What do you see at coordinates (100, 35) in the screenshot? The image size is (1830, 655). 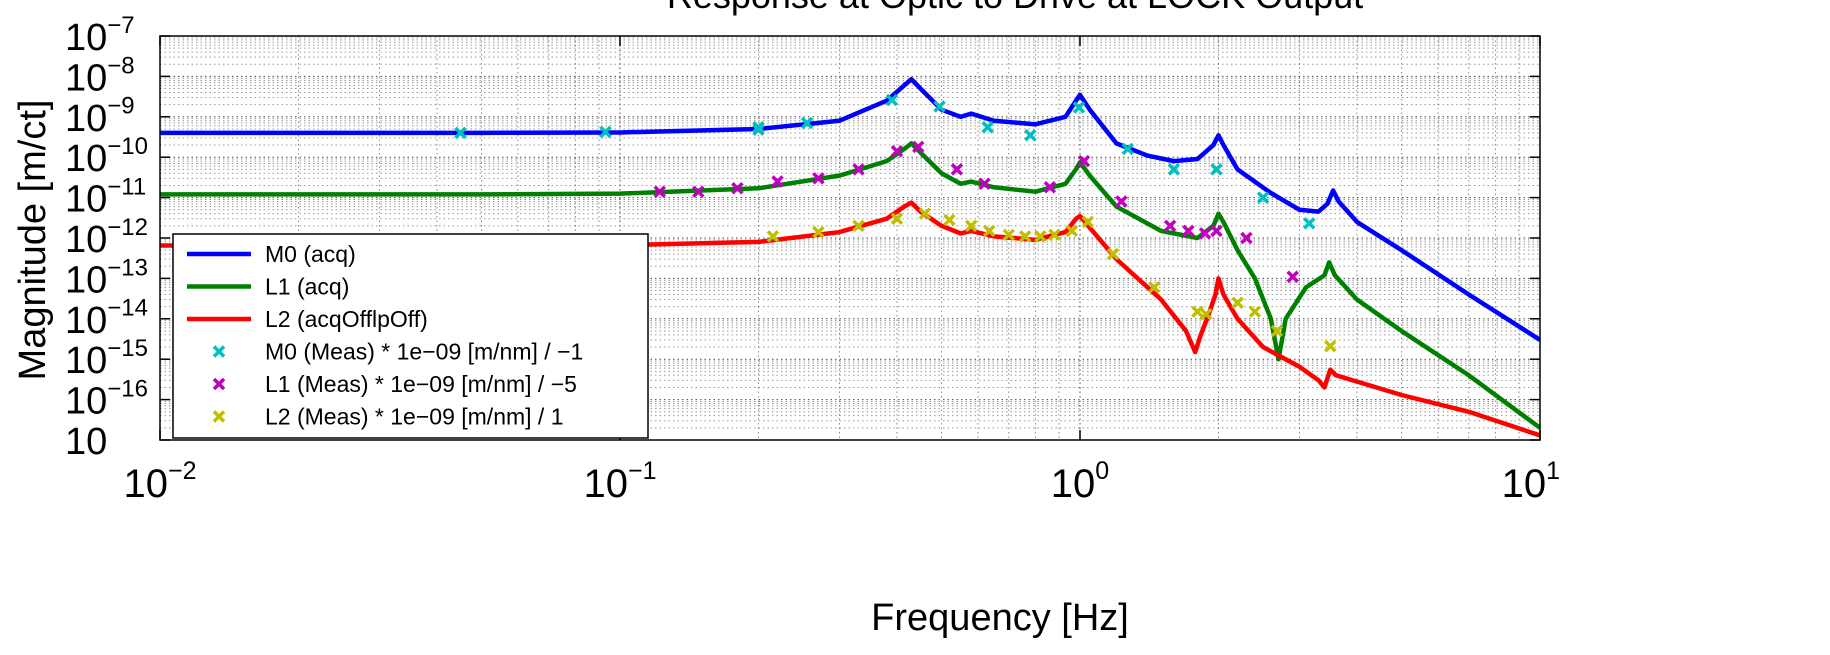 I see `y-tick-label: 10⁻⁷` at bounding box center [100, 35].